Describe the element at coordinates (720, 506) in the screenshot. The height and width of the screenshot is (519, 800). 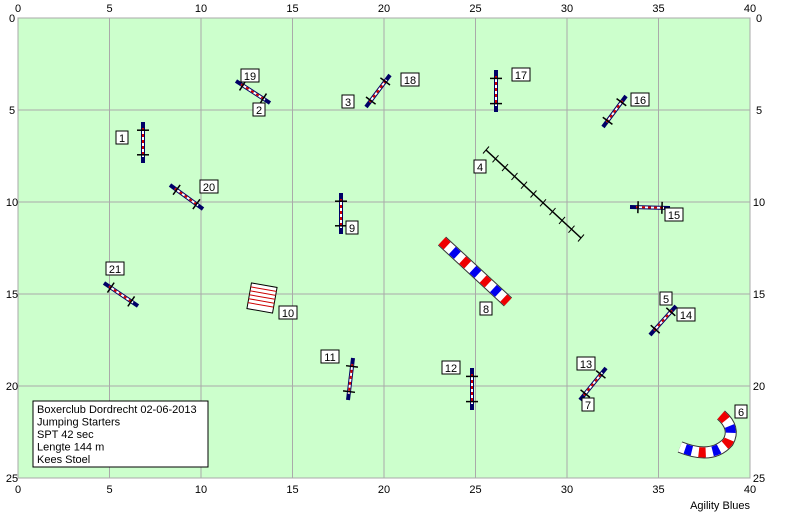
I see `credit: Agility Blues` at that location.